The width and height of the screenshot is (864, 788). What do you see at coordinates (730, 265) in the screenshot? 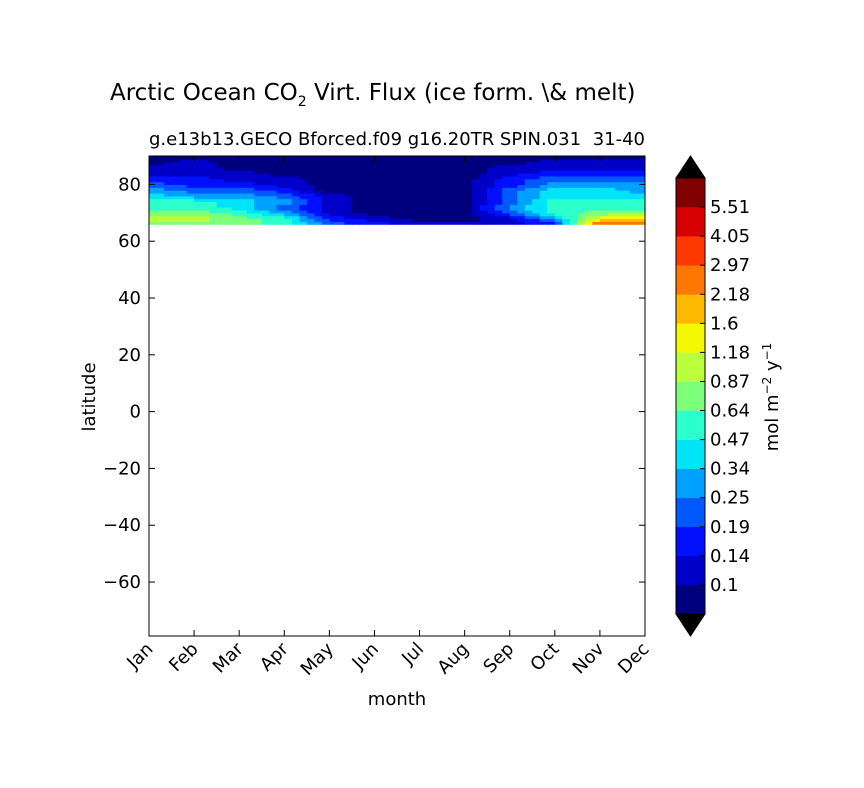
I see `colorbar-tick-label: 2.97` at bounding box center [730, 265].